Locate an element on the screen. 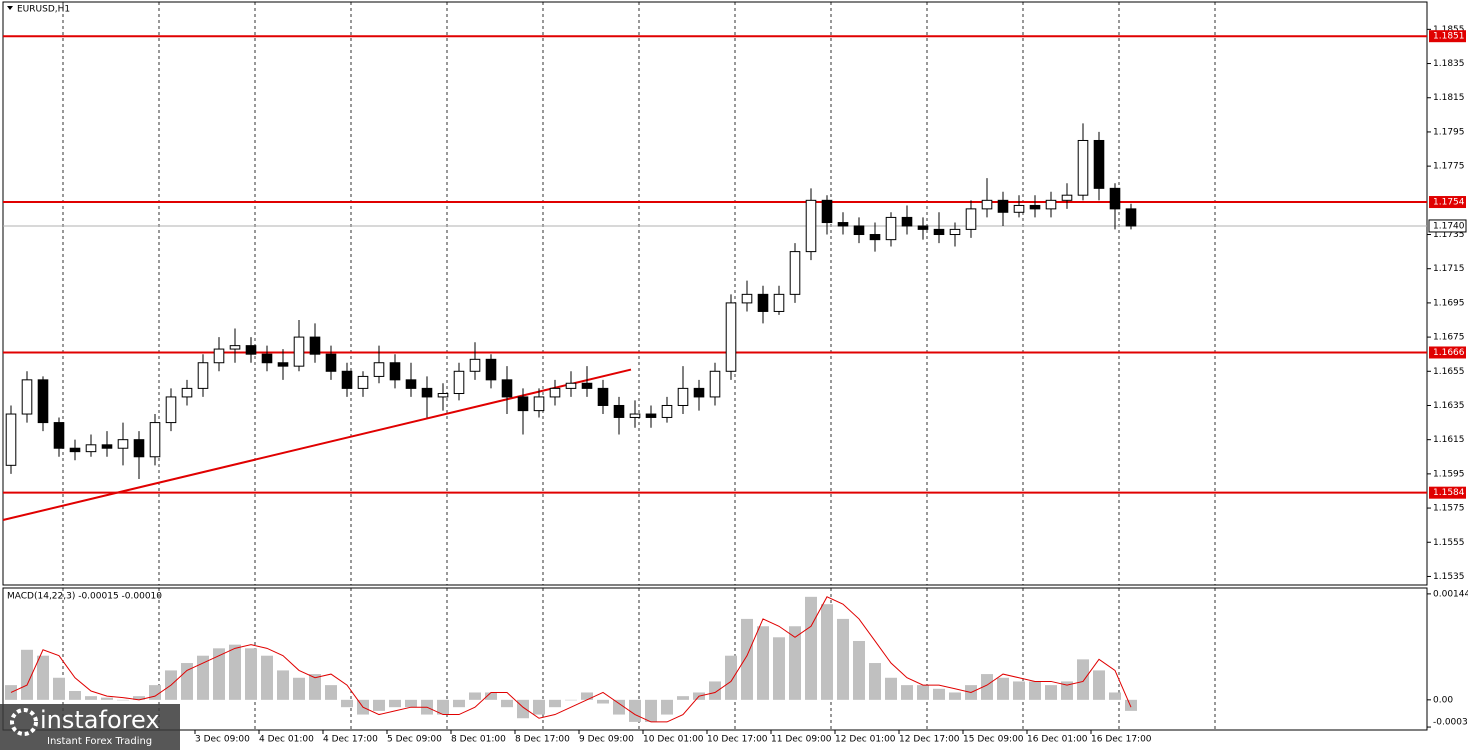 Image resolution: width=1468 pixels, height=750 pixels. logo-name: instaforex is located at coordinates (100, 720).